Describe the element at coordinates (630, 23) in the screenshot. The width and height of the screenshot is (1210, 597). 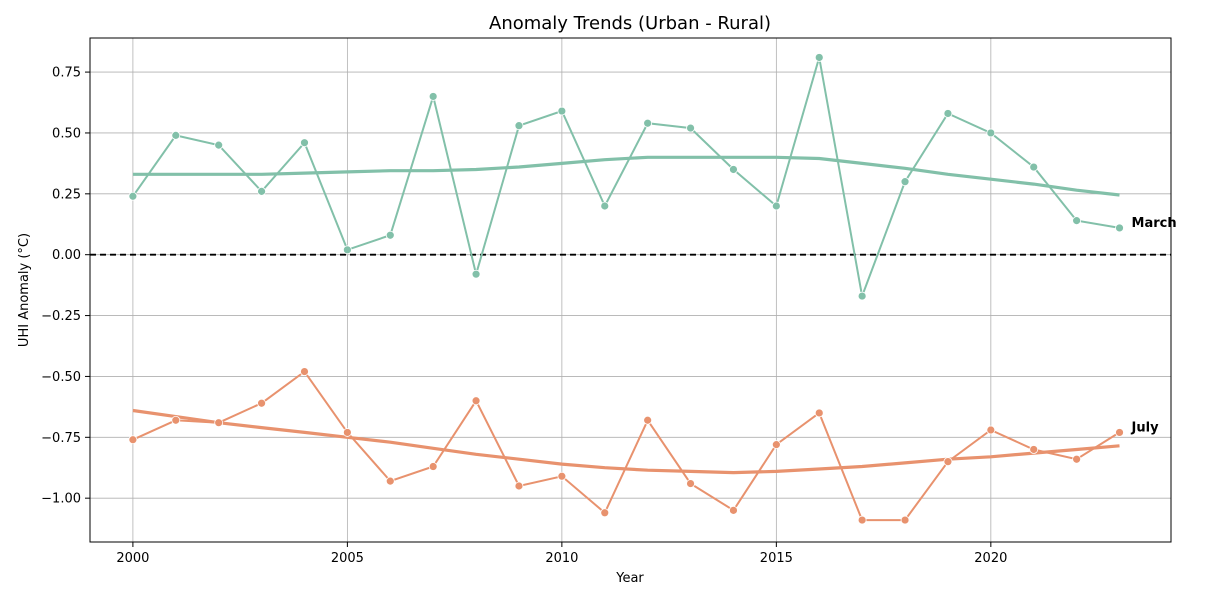
I see `chart-title: Anomaly Trends (Urban - Rural)` at that location.